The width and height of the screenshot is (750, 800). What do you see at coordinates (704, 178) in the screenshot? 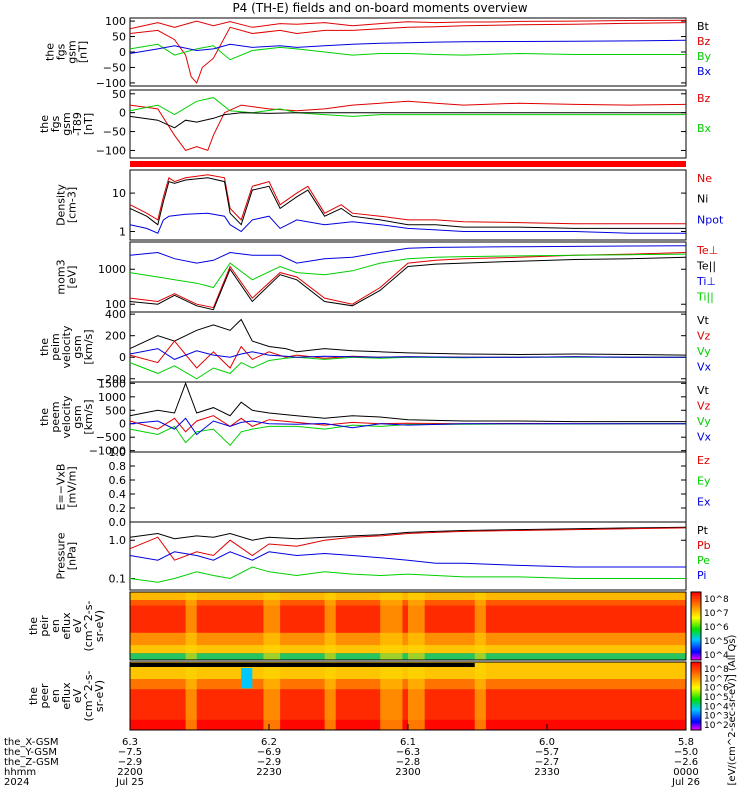
I see `legend-entry: Ne` at bounding box center [704, 178].